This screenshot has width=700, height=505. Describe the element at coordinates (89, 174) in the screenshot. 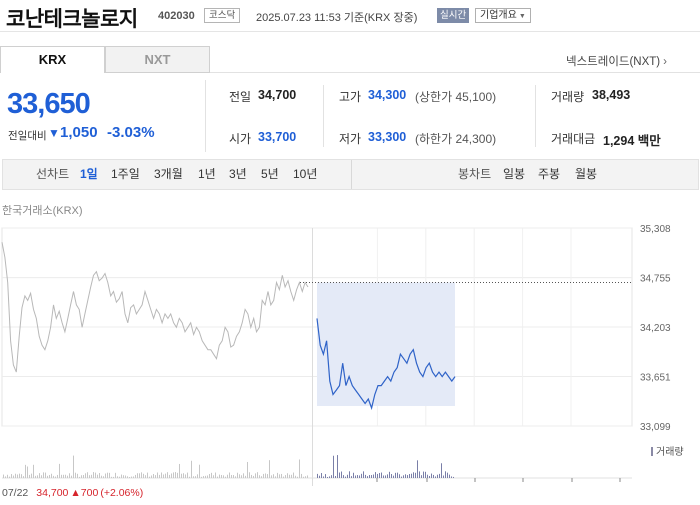

I see `period-1d: 1일` at that location.